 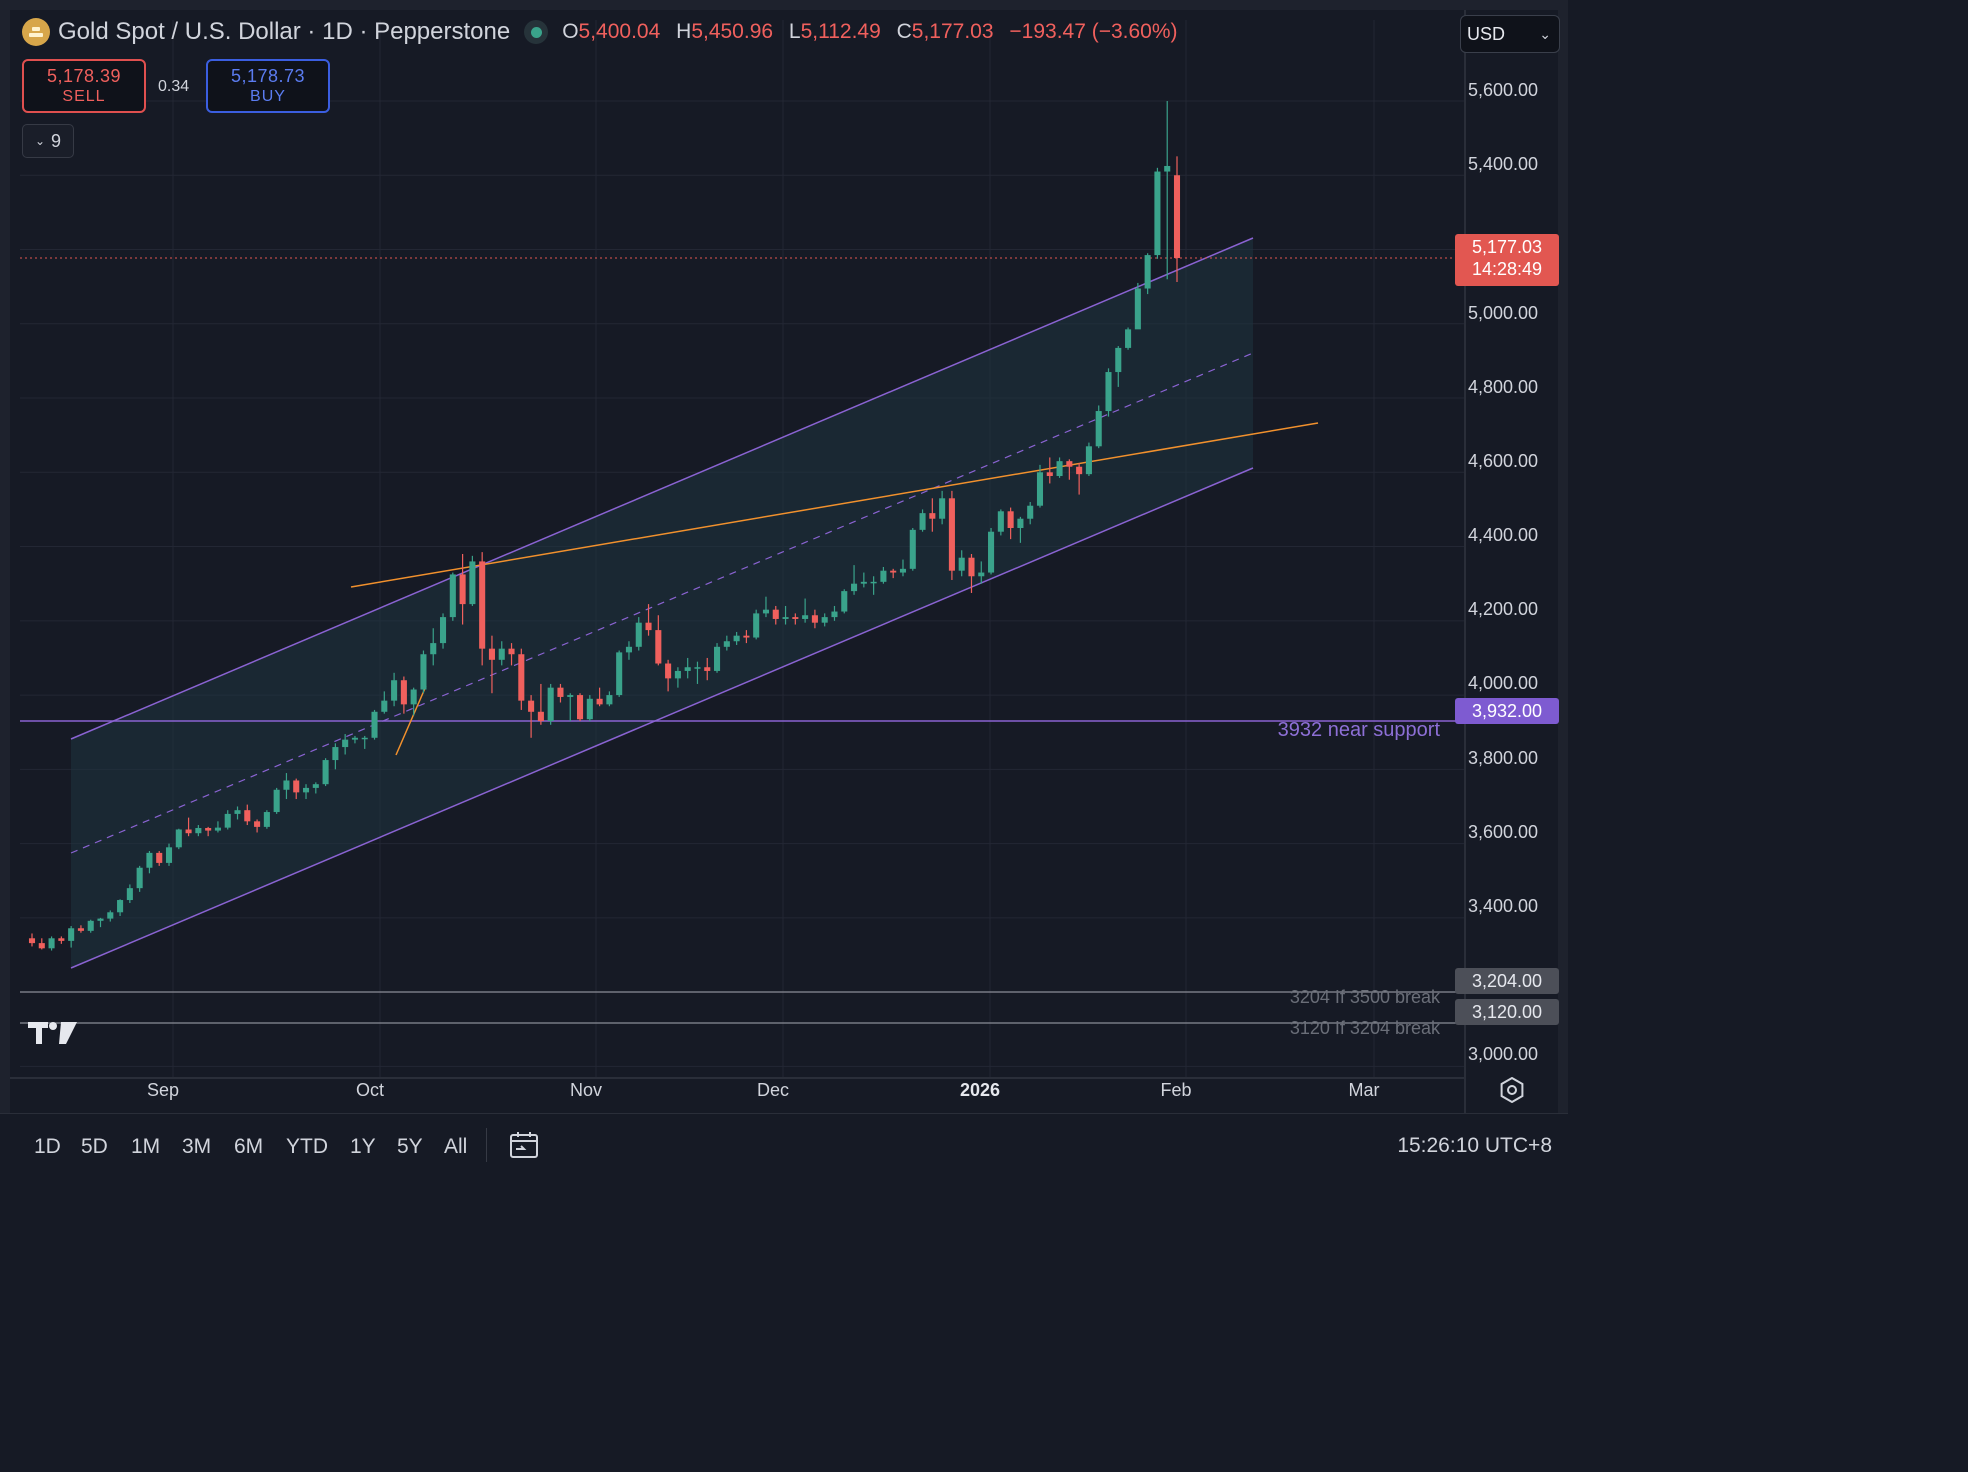 What do you see at coordinates (411, 720) in the screenshot?
I see `orange-trend-segment` at bounding box center [411, 720].